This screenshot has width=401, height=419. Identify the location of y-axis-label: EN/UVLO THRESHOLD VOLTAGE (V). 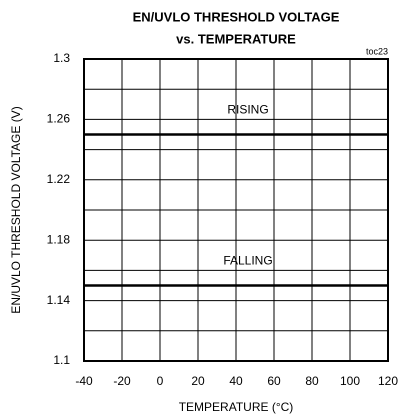
(16, 209).